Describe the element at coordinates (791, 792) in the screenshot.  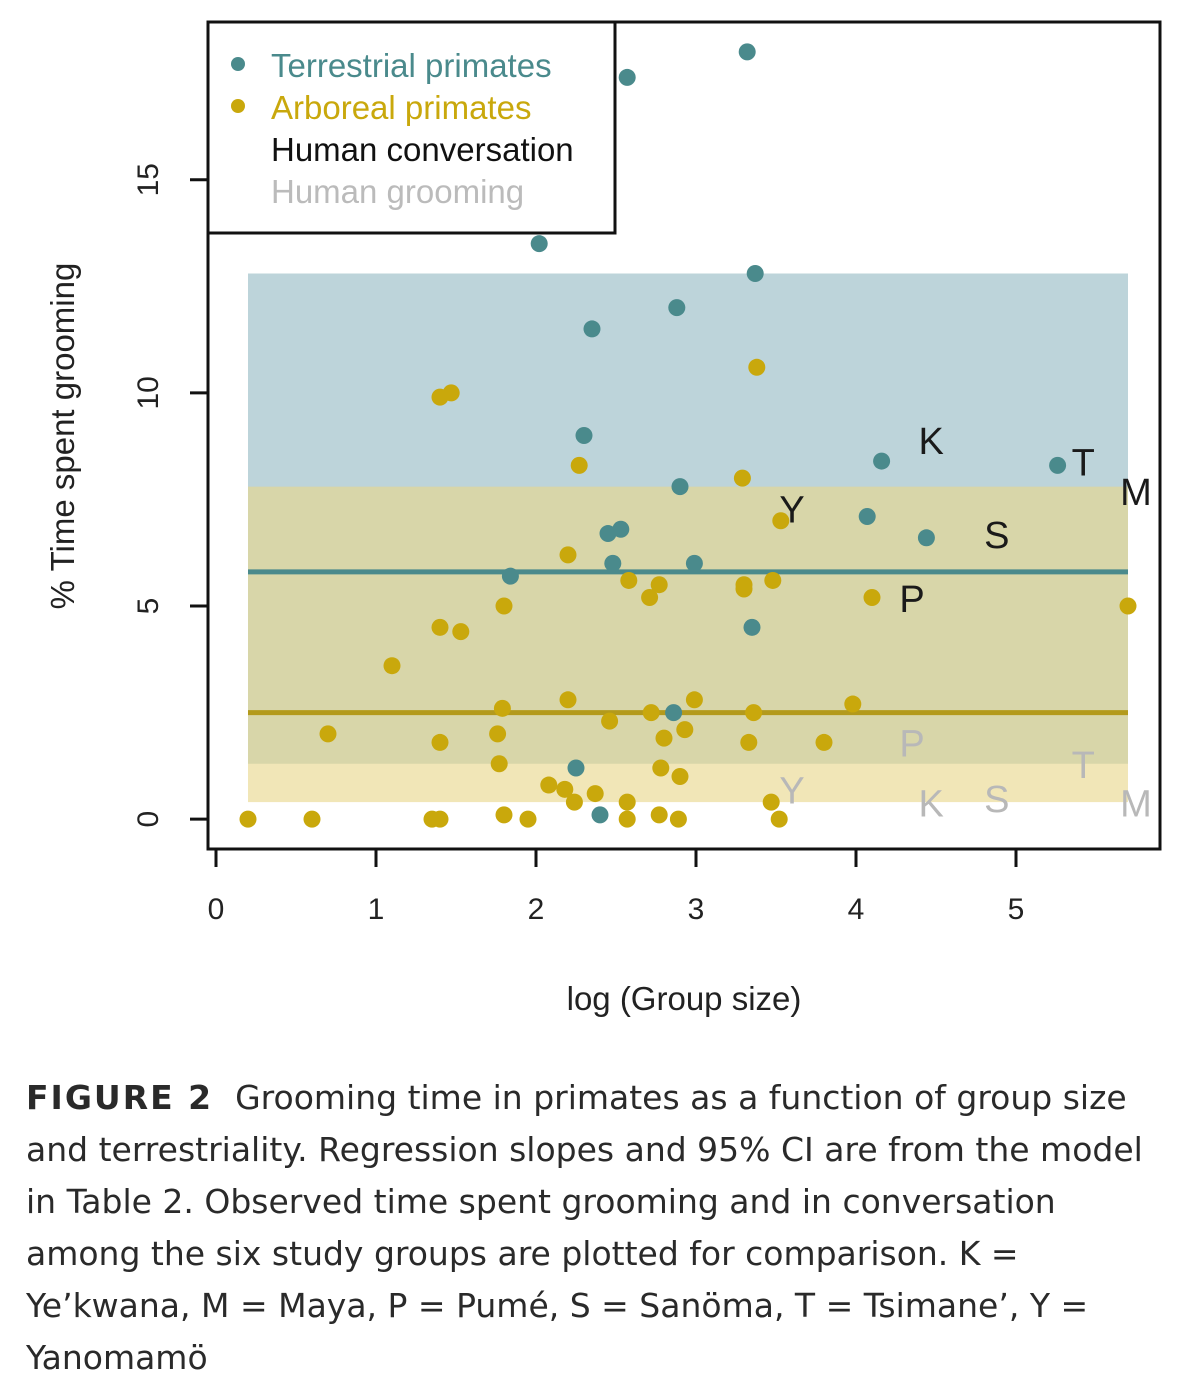
I see `grooming-label: Y` at that location.